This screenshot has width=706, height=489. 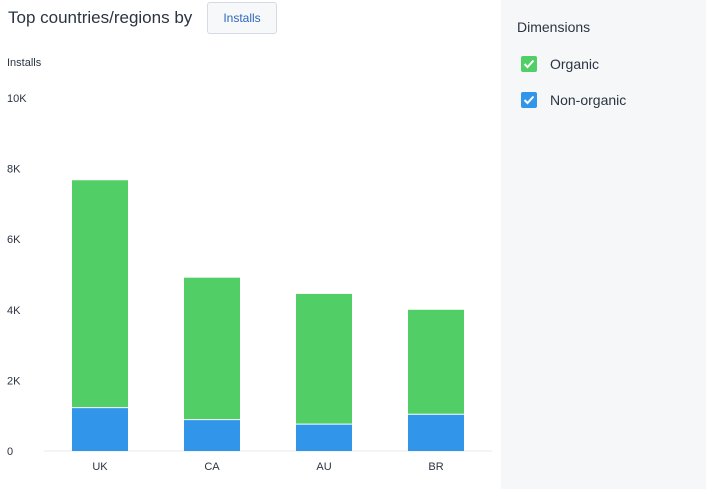 What do you see at coordinates (17, 99) in the screenshot?
I see `y-tick-label: 10K` at bounding box center [17, 99].